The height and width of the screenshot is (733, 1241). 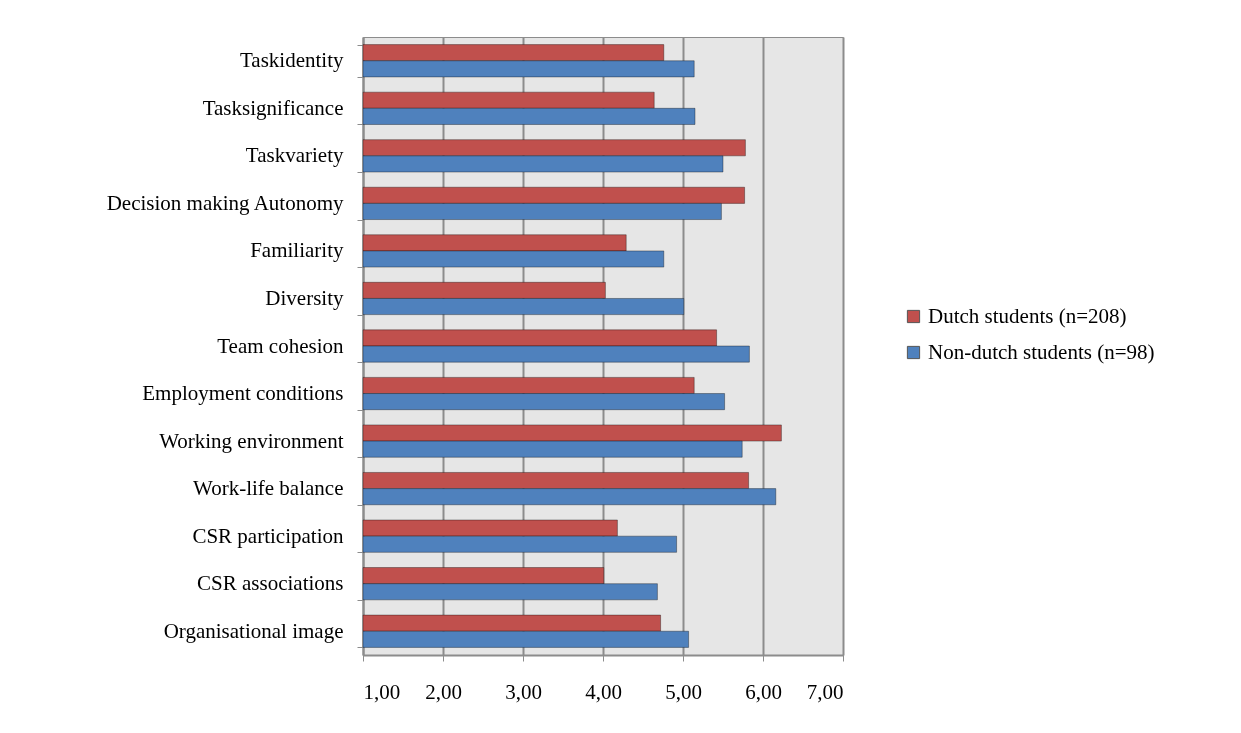 What do you see at coordinates (253, 630) in the screenshot?
I see `y-tick-label: Organisational image` at bounding box center [253, 630].